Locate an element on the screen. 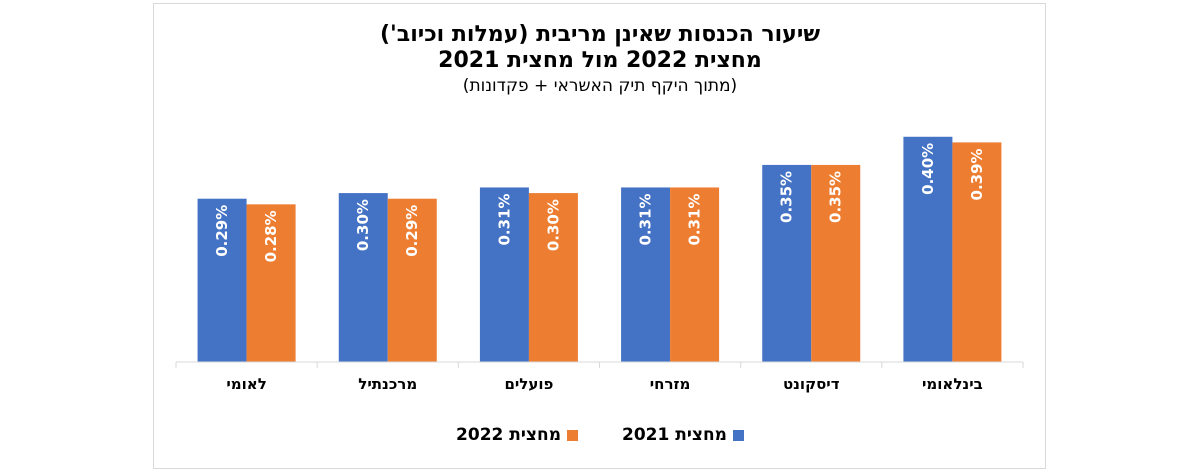 Image resolution: width=1200 pixels, height=474 pixels. legend: מחצית 2021 מחצית 2022 is located at coordinates (600, 435).